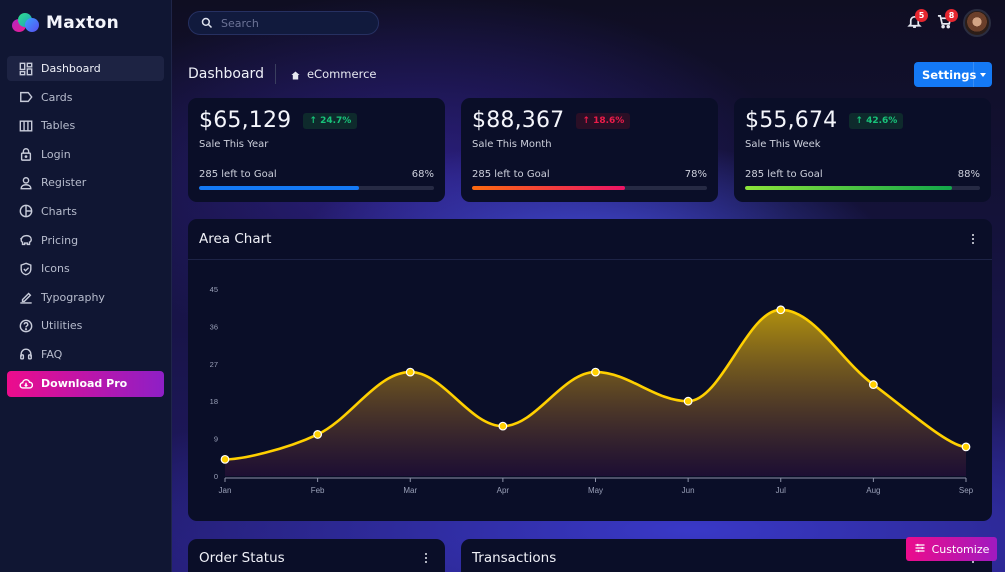 This screenshot has width=1005, height=572. Describe the element at coordinates (26, 154) in the screenshot. I see `lock-icon` at that location.